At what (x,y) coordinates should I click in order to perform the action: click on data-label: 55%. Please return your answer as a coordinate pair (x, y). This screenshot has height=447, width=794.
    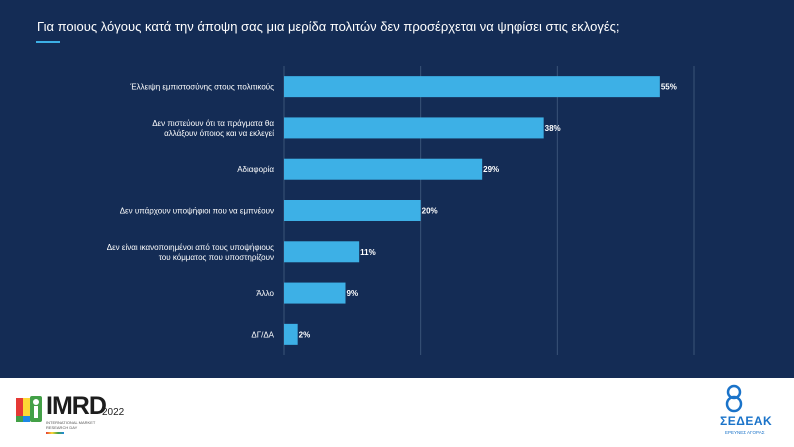
    Looking at the image, I should click on (669, 87).